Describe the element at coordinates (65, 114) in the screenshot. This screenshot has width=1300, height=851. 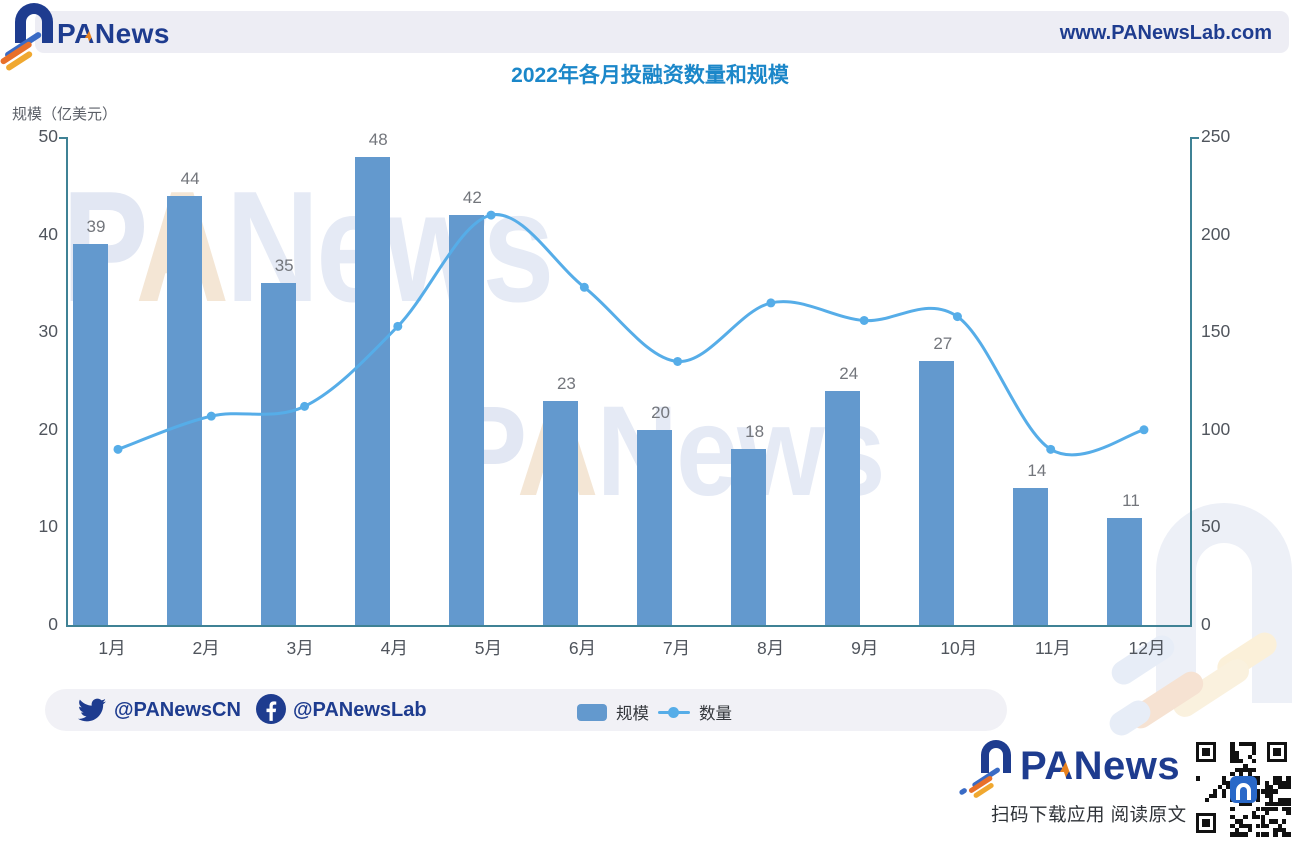
I see `left-axis-title: 规模（亿美元）` at that location.